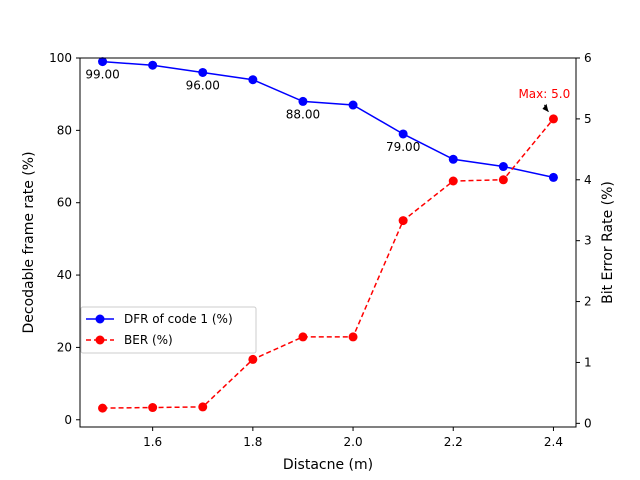 Image resolution: width=640 pixels, height=480 pixels. What do you see at coordinates (100, 340) in the screenshot?
I see `legend-marker-ber` at bounding box center [100, 340].